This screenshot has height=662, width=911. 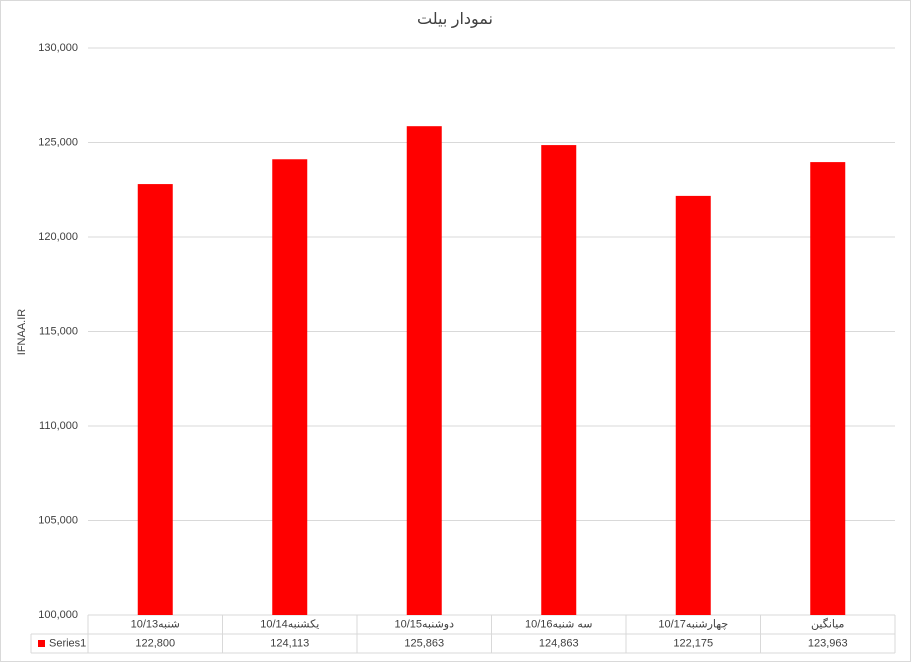 I want to click on y-tick-label: 100,000, so click(x=58, y=615).